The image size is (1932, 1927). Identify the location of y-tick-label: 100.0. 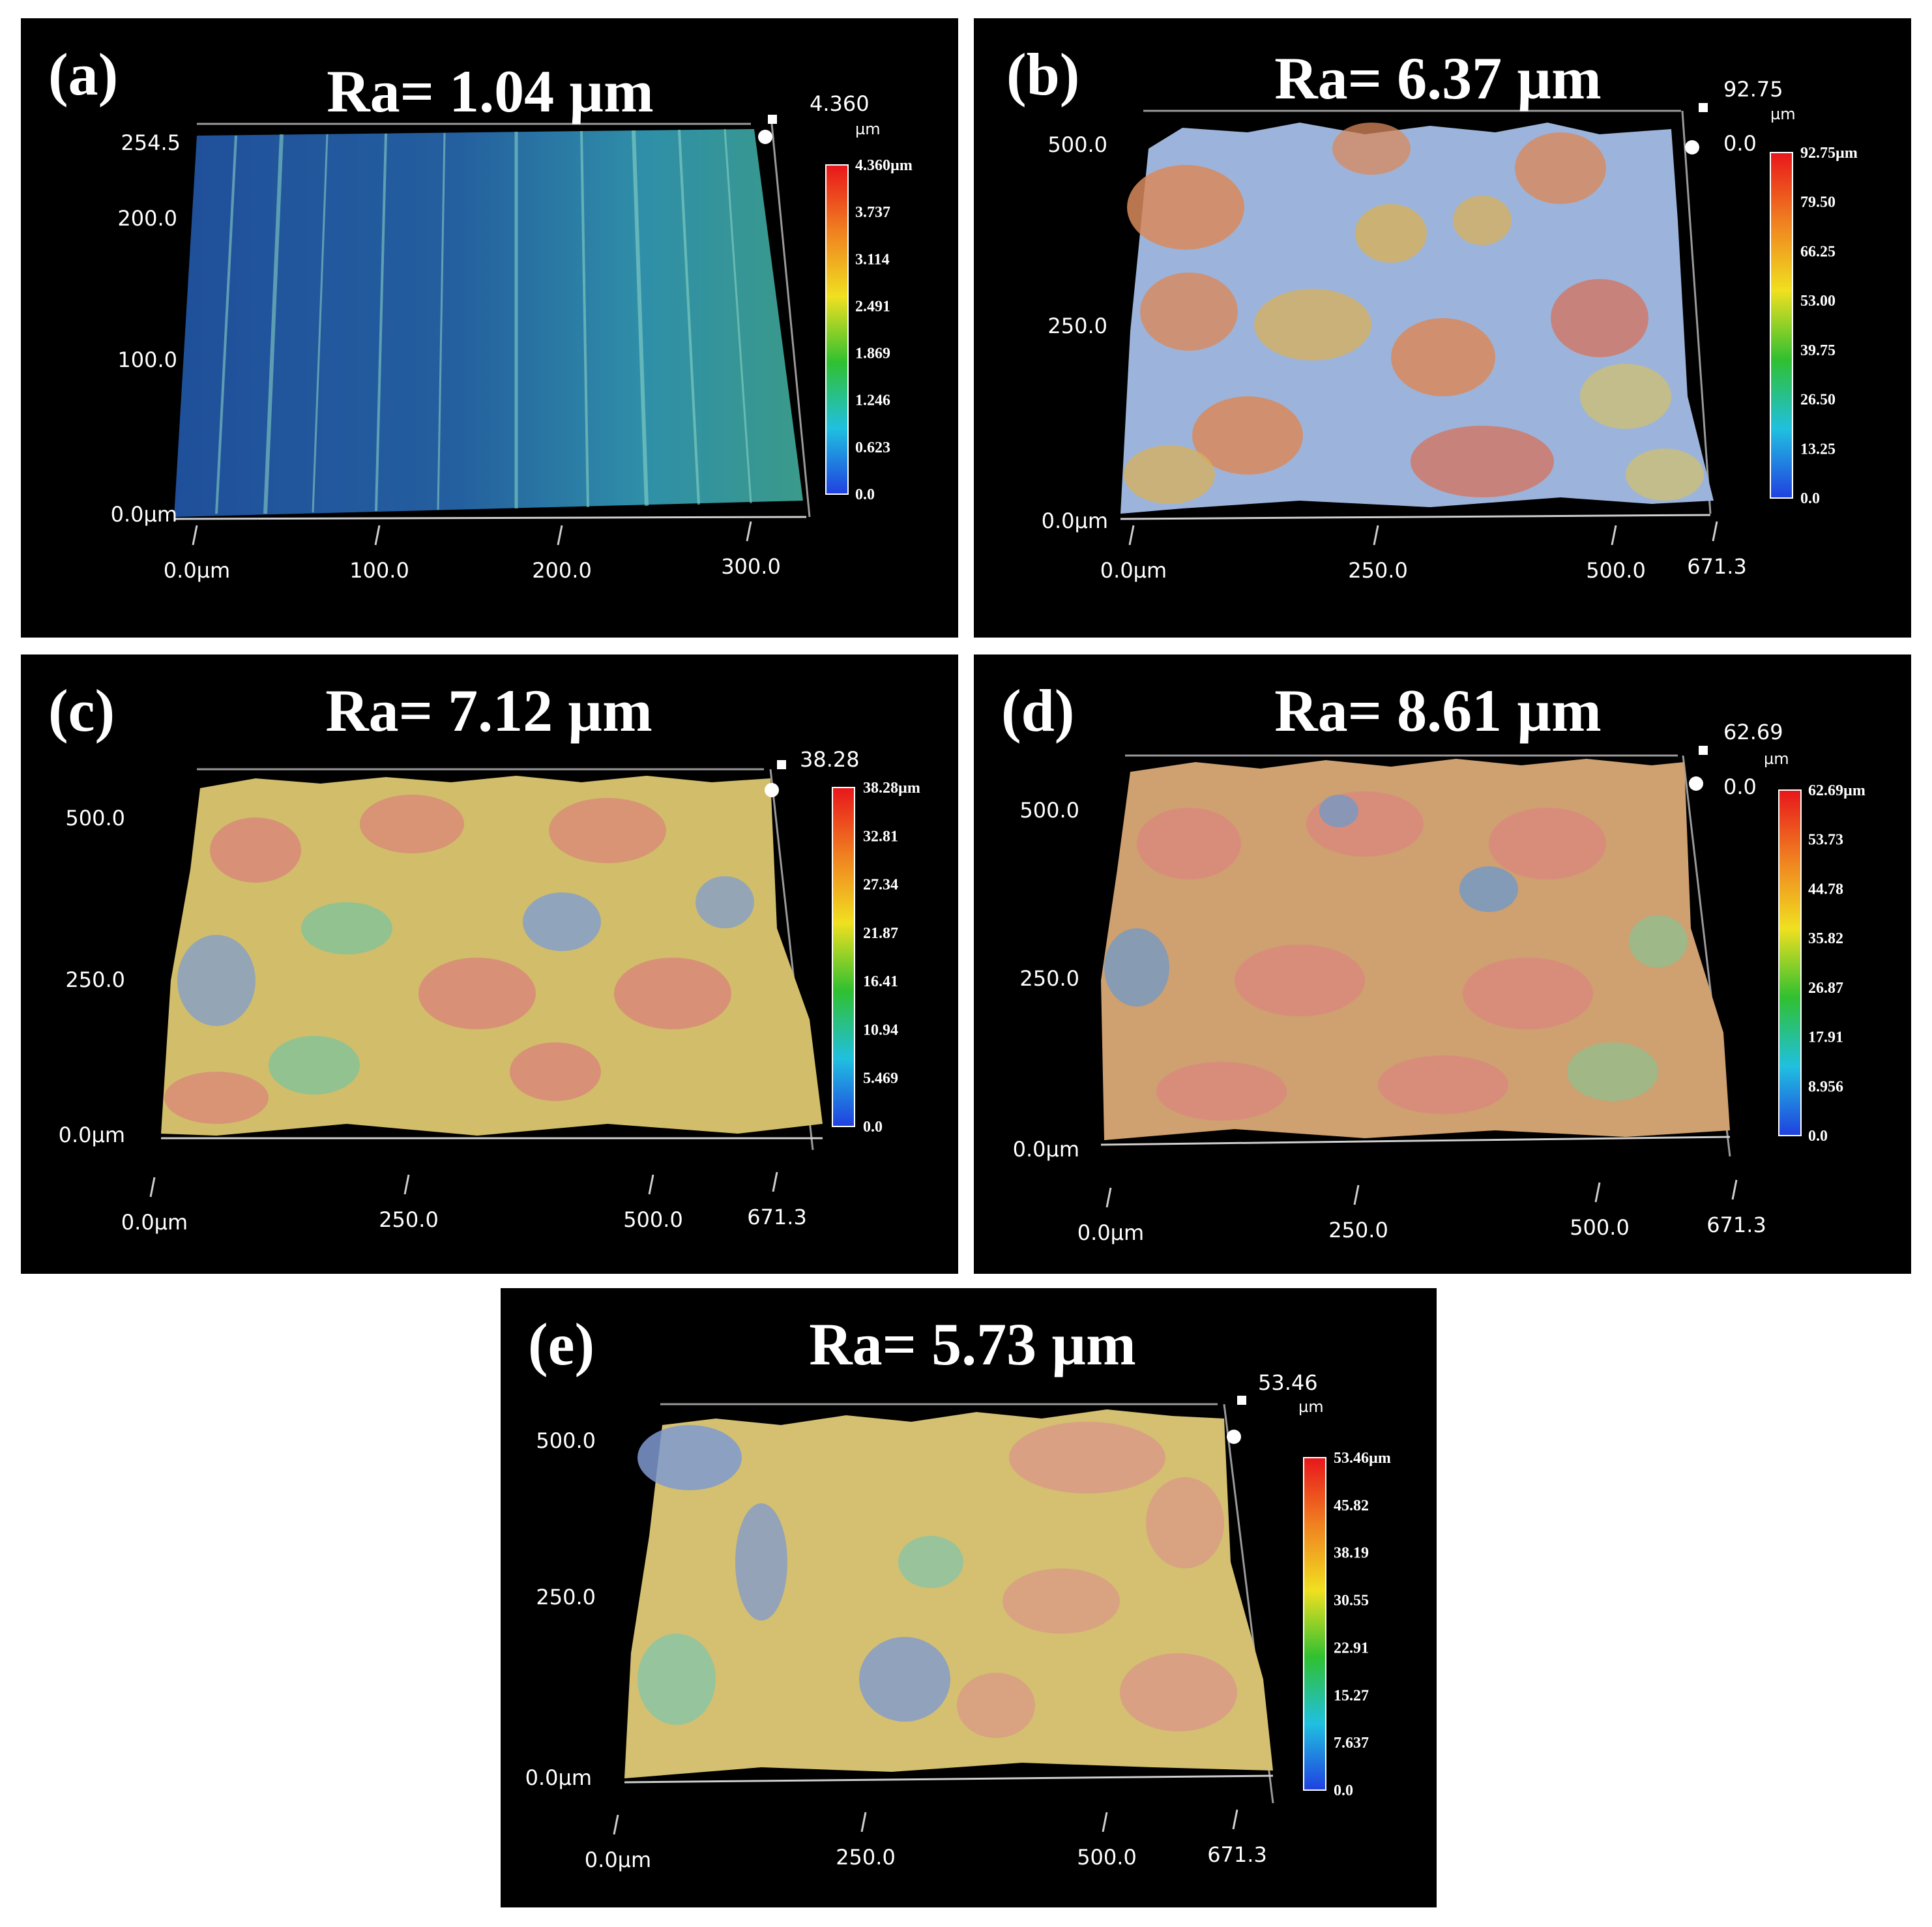
(147, 359).